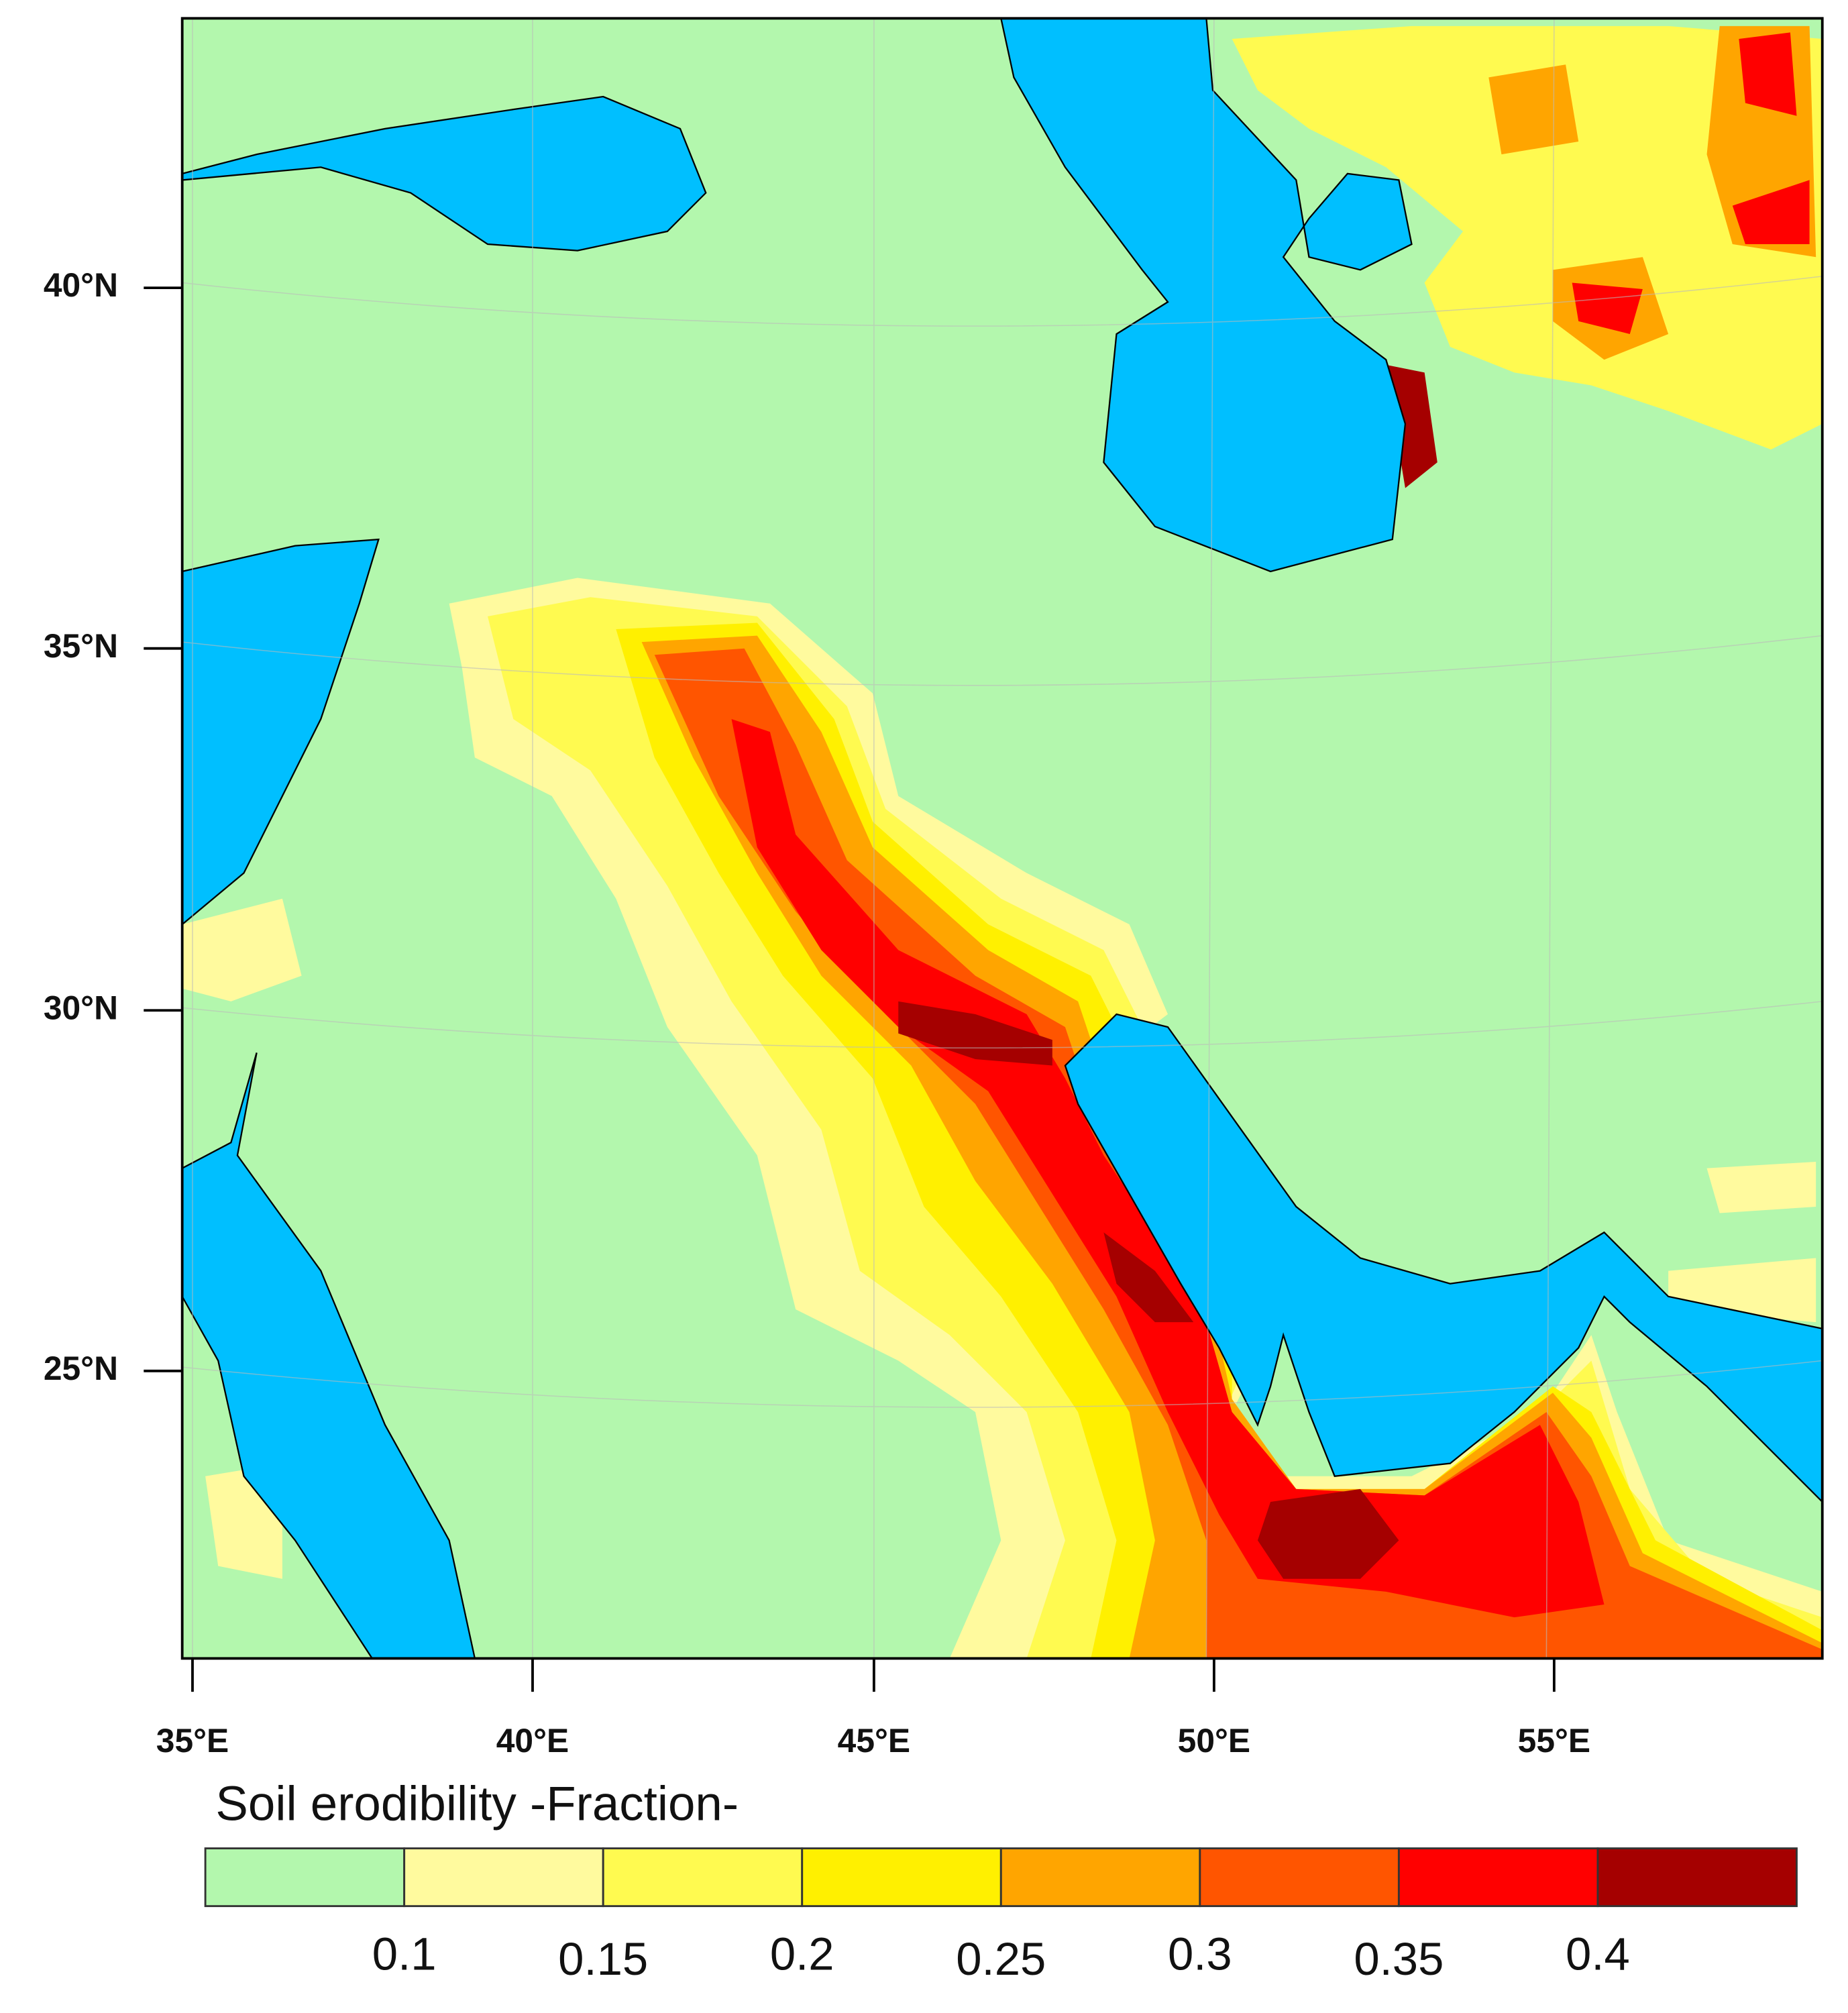 The image size is (1848, 2013). What do you see at coordinates (874, 1740) in the screenshot?
I see `lon-tick-label: 45°E` at bounding box center [874, 1740].